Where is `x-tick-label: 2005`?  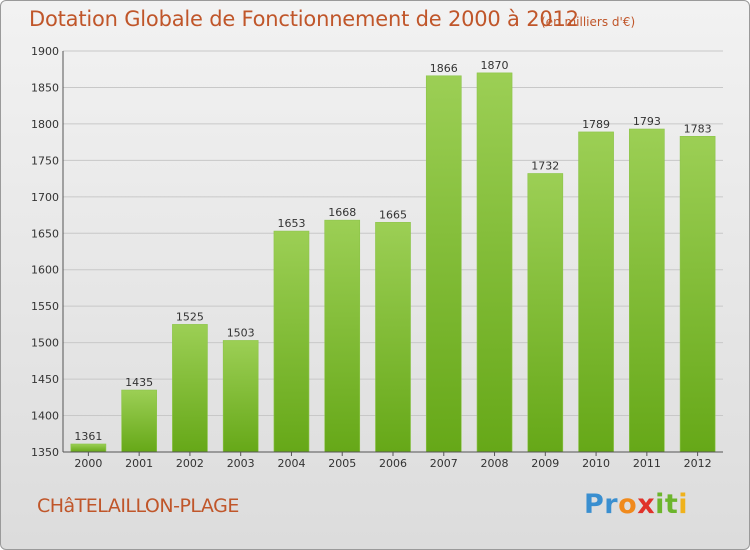 x-tick-label: 2005 is located at coordinates (342, 463).